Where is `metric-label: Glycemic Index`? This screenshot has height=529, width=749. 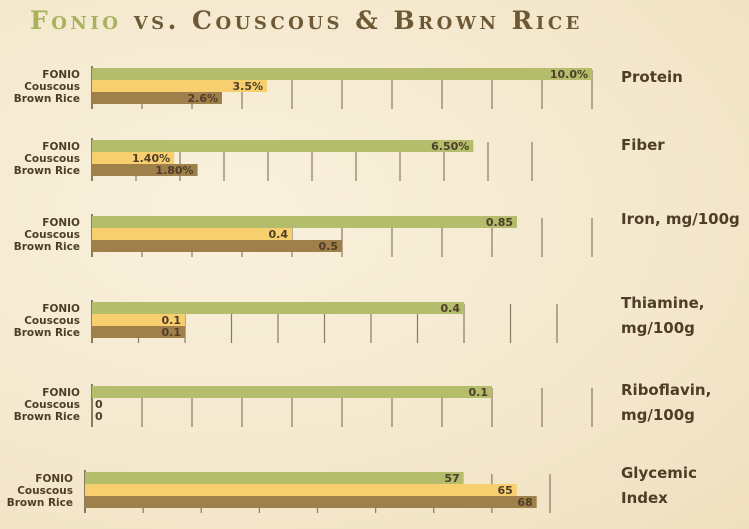 metric-label: Glycemic Index is located at coordinates (659, 486).